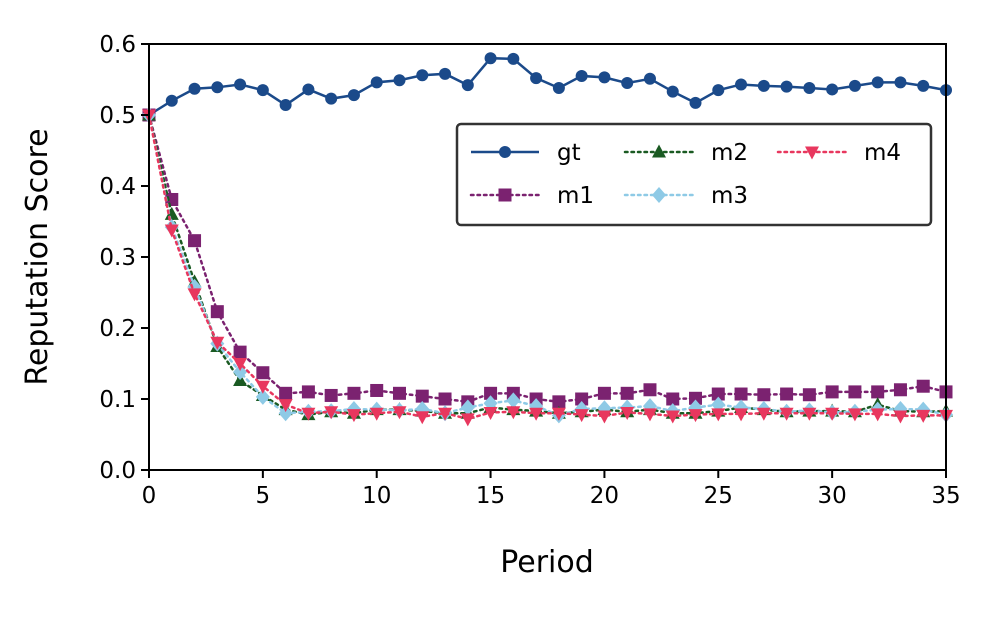 This screenshot has width=997, height=626. What do you see at coordinates (117, 187) in the screenshot?
I see `y-tick-label: 0.4` at bounding box center [117, 187].